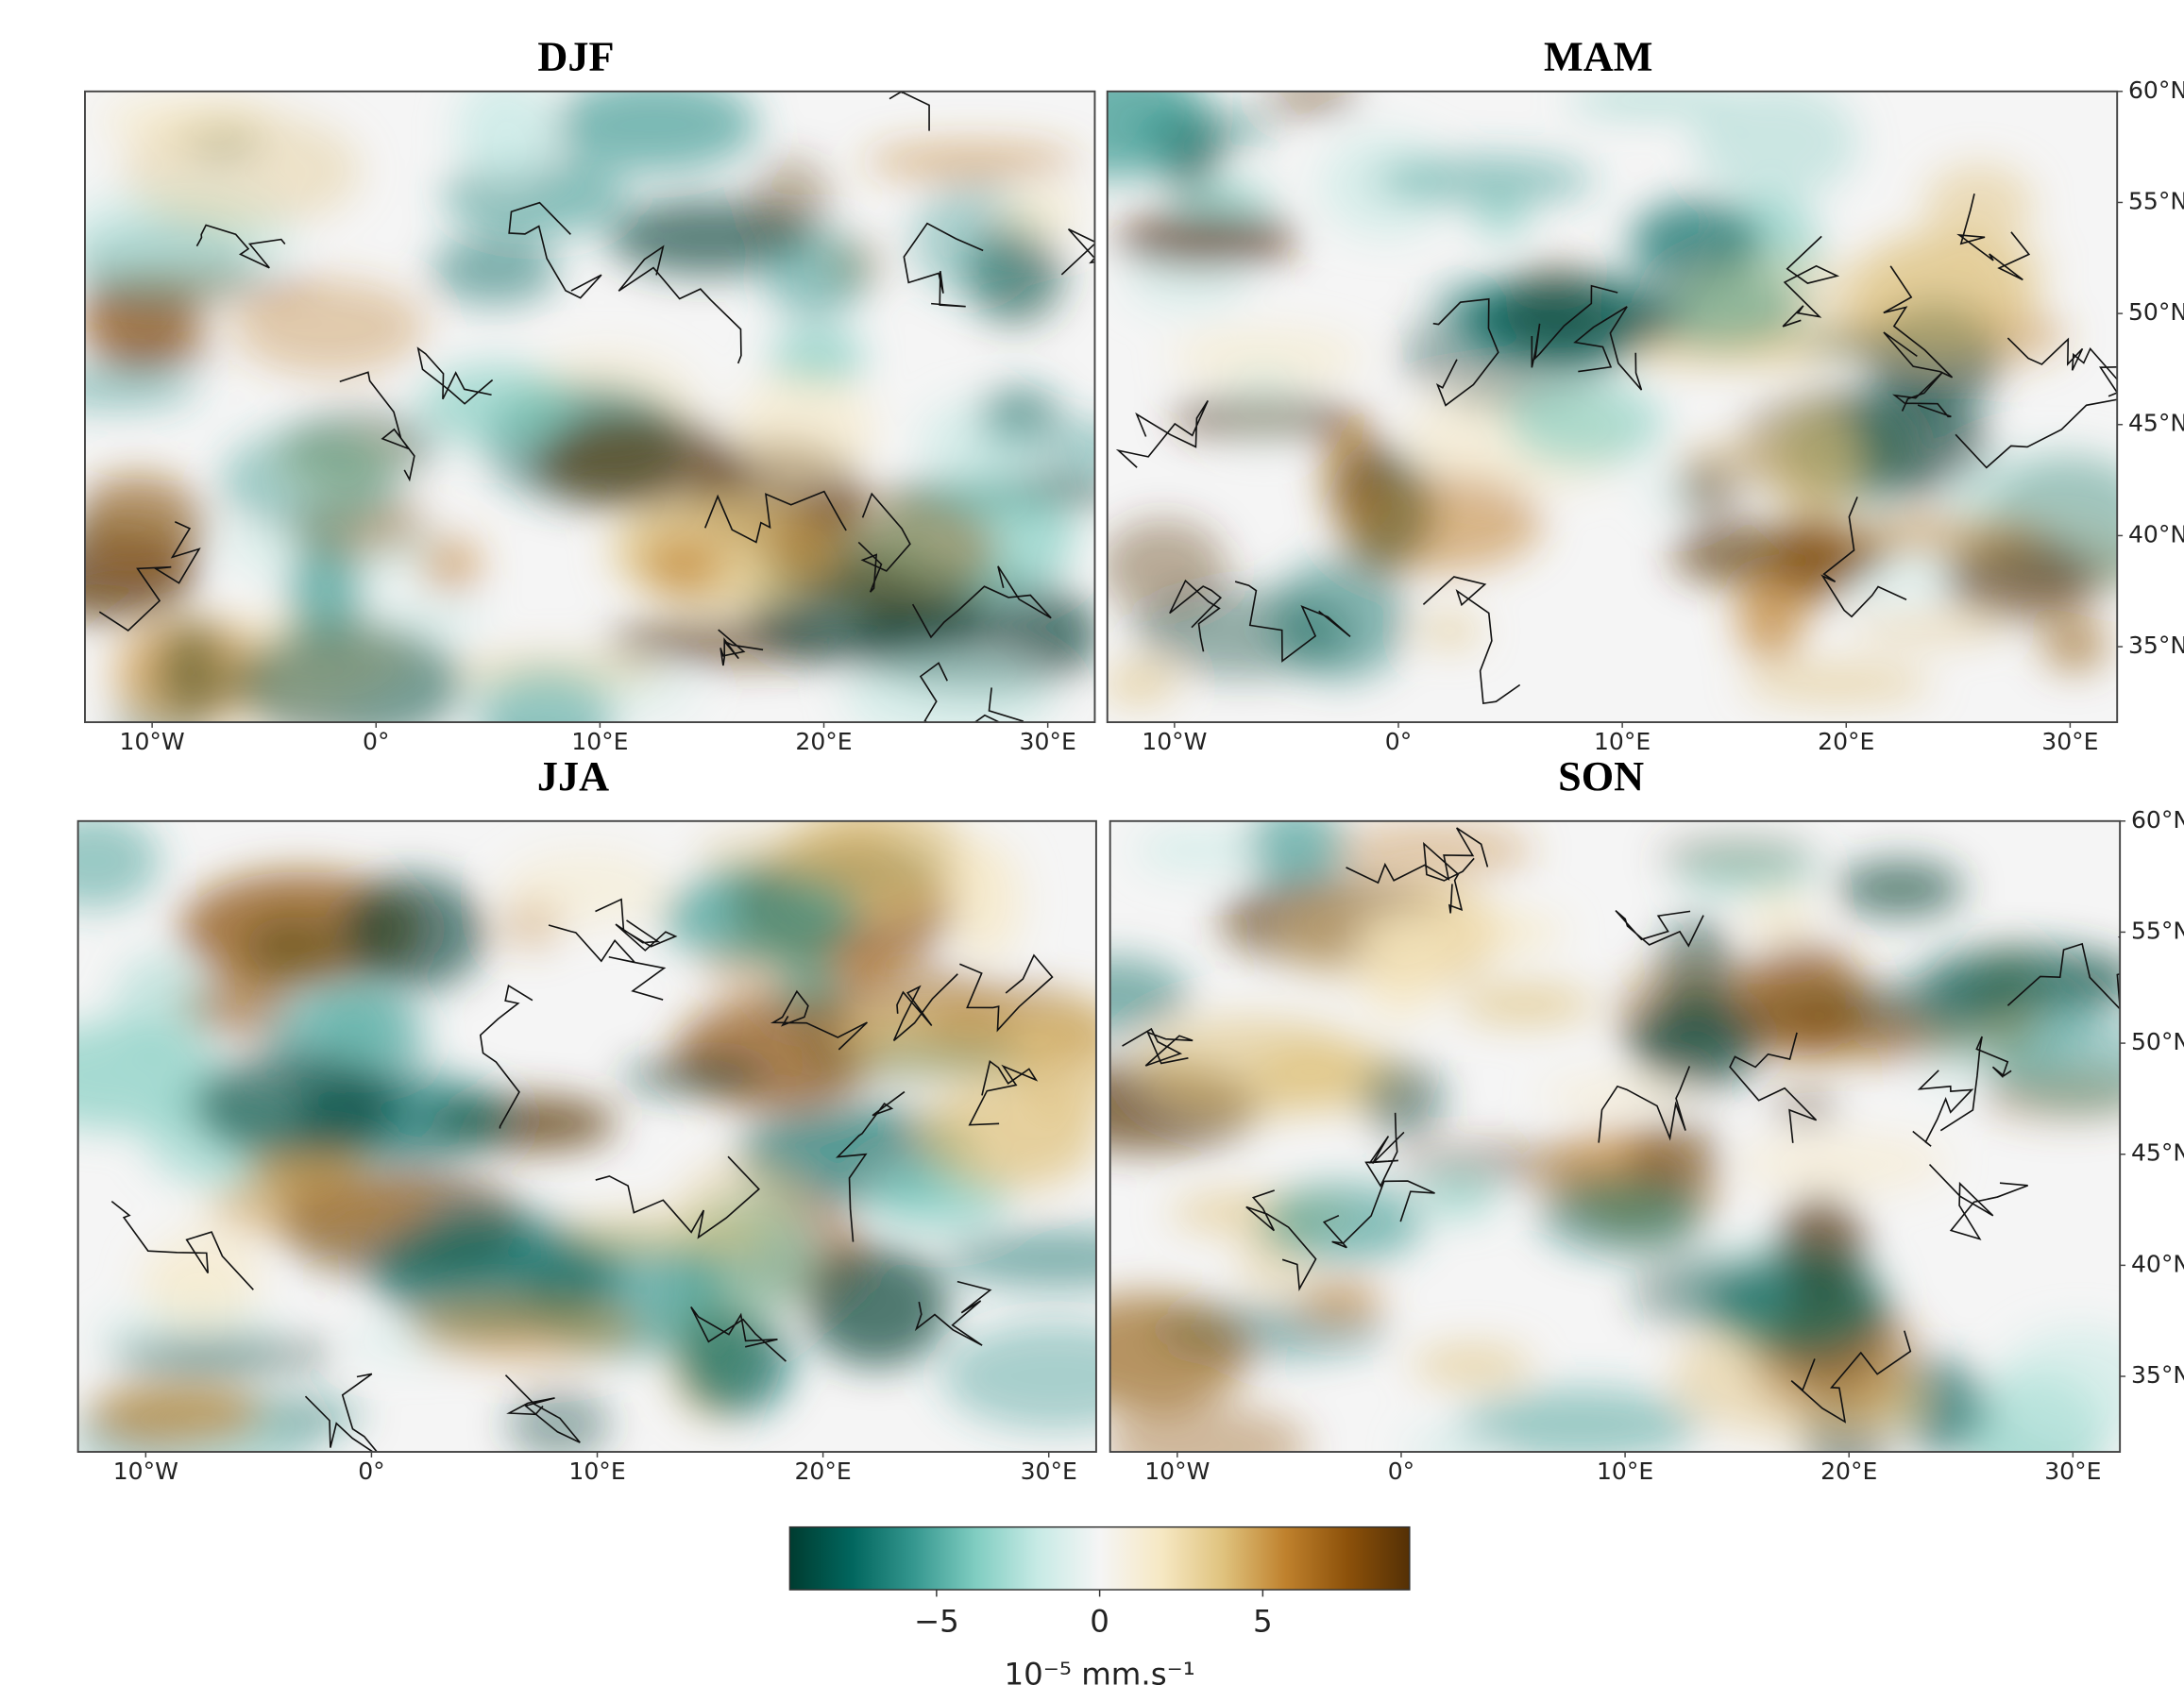 Image resolution: width=2184 pixels, height=1702 pixels. What do you see at coordinates (936, 1621) in the screenshot?
I see `colorbar-tick-label: −5` at bounding box center [936, 1621].